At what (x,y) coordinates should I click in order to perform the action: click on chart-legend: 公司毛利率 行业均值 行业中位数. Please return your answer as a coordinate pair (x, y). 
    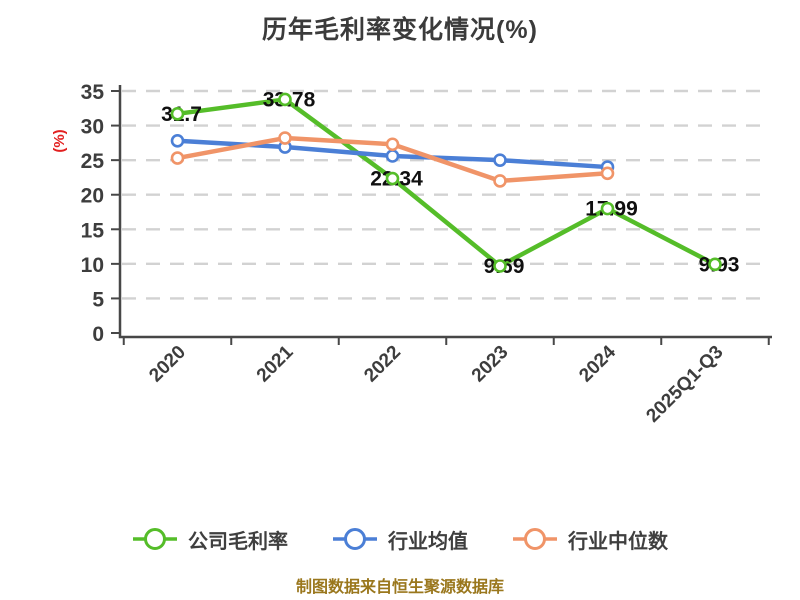
    Looking at the image, I should click on (400, 539).